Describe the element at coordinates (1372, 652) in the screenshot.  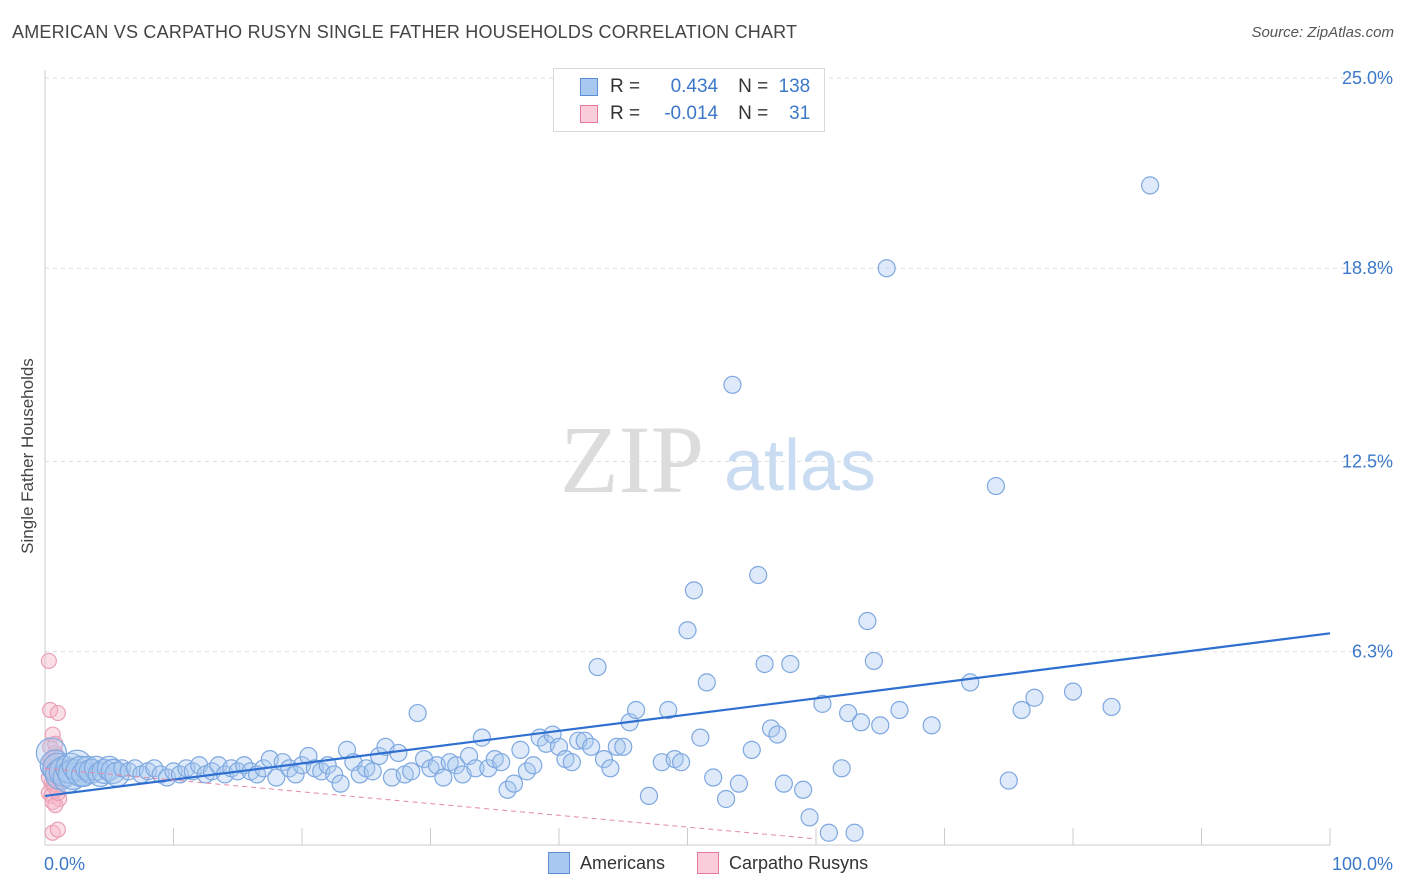
I see `y-tick-label: 6.3%` at that location.